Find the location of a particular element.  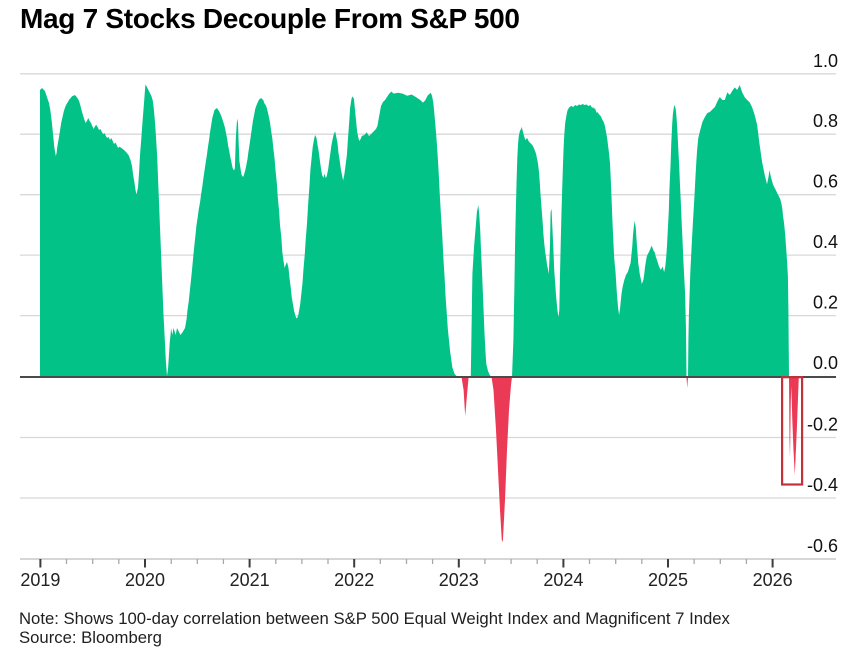

svg-text: 2021 is located at coordinates (250, 580).